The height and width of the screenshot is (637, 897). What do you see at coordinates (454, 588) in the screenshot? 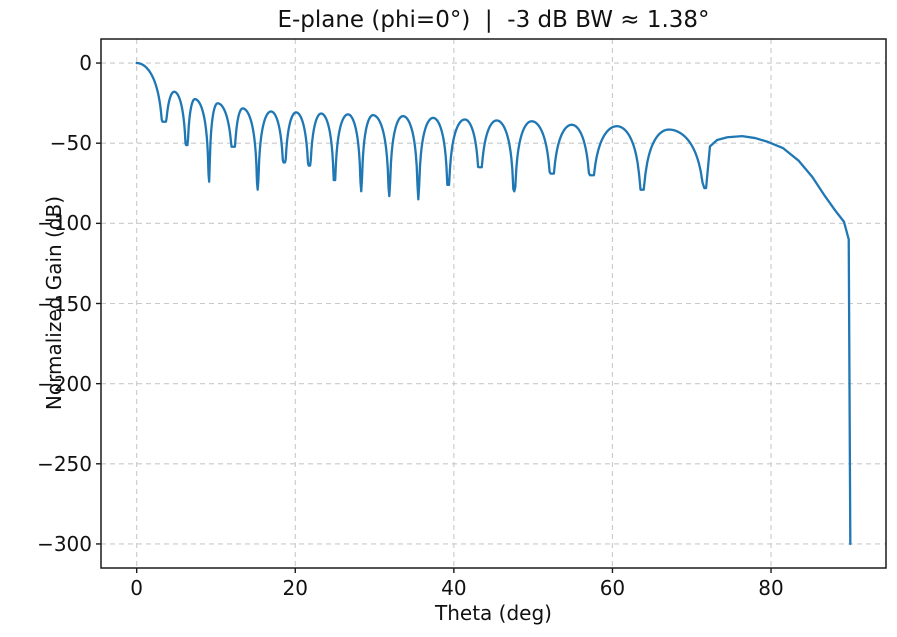
I see `x-tick-label: 40` at bounding box center [454, 588].